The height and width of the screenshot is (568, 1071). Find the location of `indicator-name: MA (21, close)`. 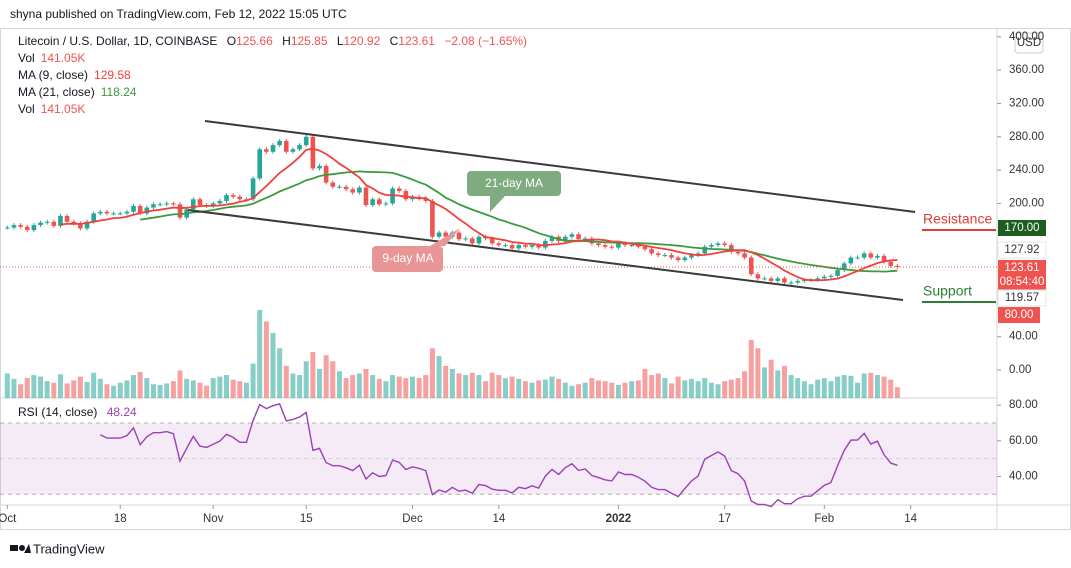

indicator-name: MA (21, close) is located at coordinates (56, 92).